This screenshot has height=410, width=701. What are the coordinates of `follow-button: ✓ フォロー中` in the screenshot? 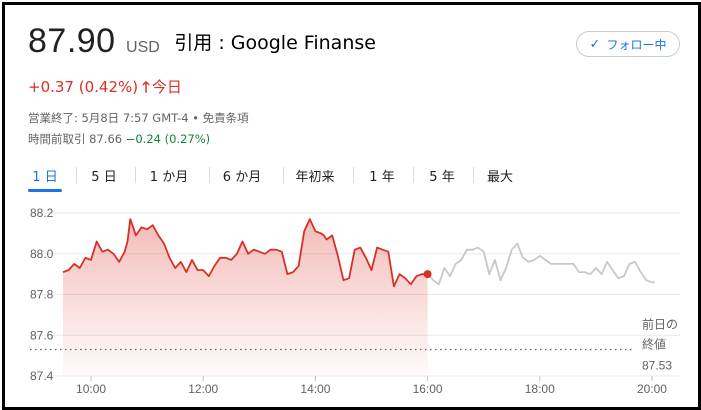 It's located at (628, 44).